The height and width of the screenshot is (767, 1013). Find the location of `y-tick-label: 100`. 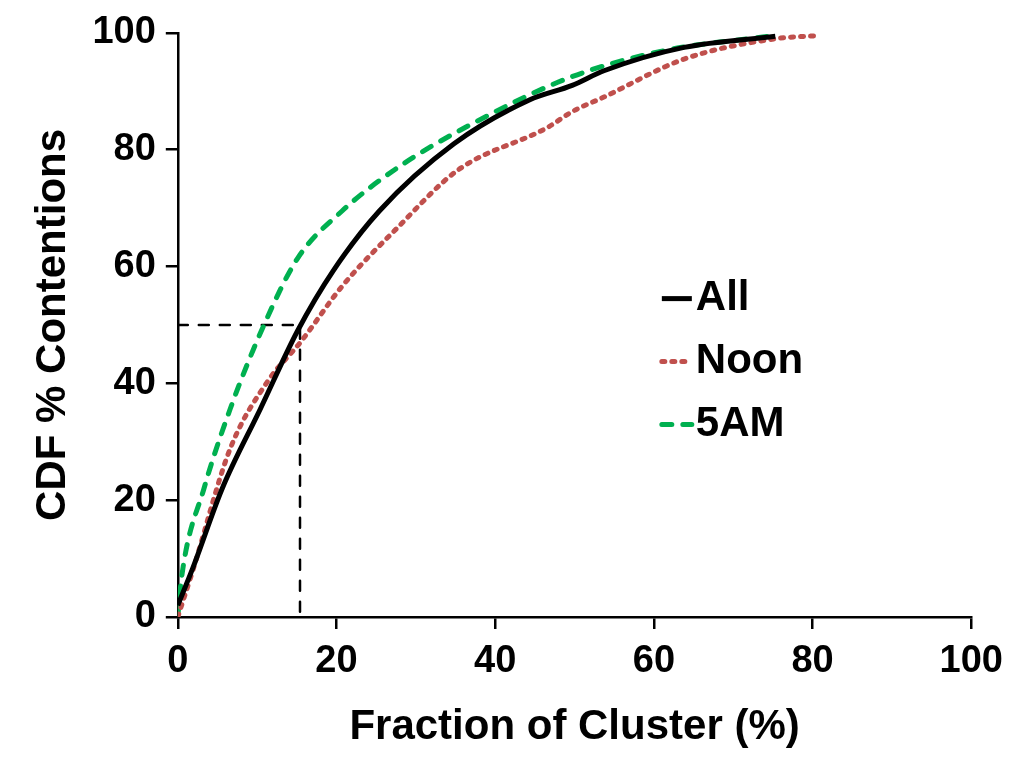

y-tick-label: 100 is located at coordinates (124, 30).